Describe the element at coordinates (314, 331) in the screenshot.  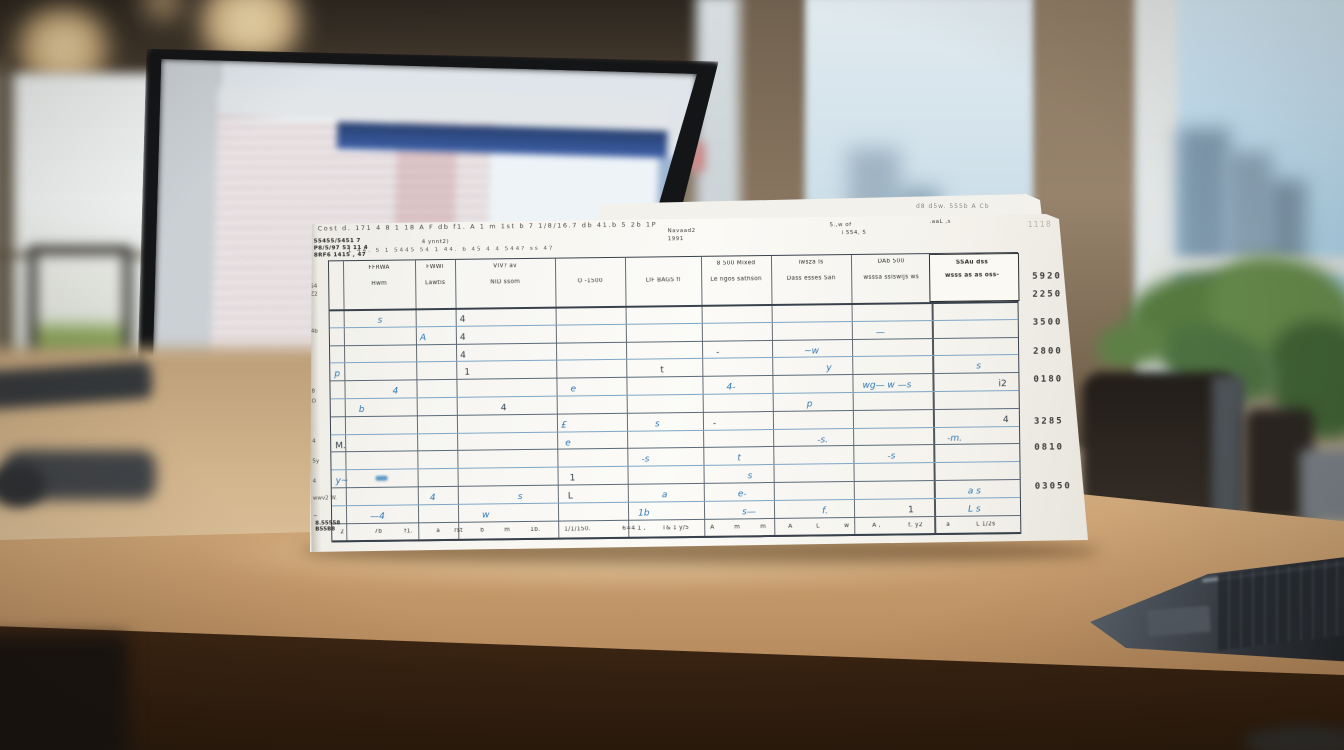
I see `left-margin-glyph: 4b` at that location.